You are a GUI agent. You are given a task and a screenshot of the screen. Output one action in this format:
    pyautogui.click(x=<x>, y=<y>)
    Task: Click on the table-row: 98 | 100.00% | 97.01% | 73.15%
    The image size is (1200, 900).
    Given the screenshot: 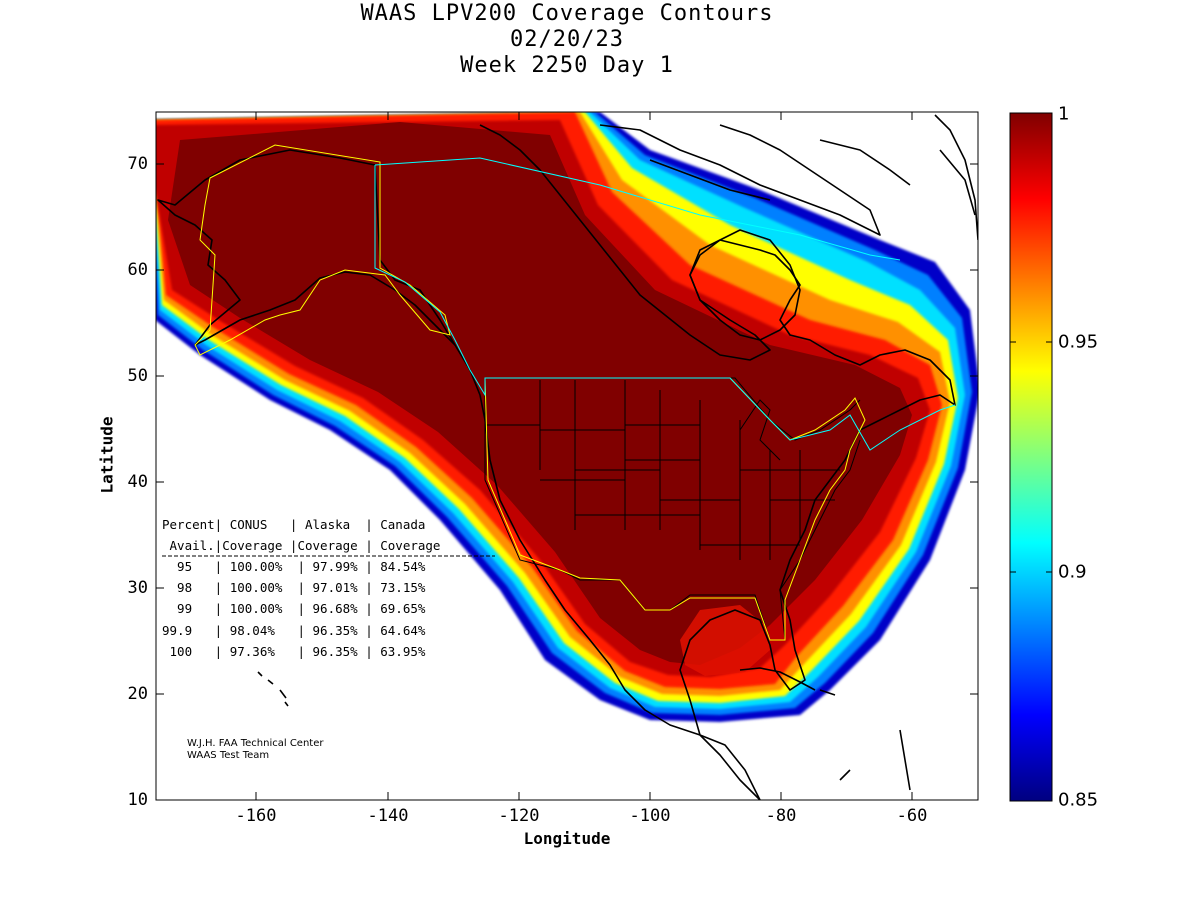 What is the action you would take?
    pyautogui.click(x=294, y=587)
    